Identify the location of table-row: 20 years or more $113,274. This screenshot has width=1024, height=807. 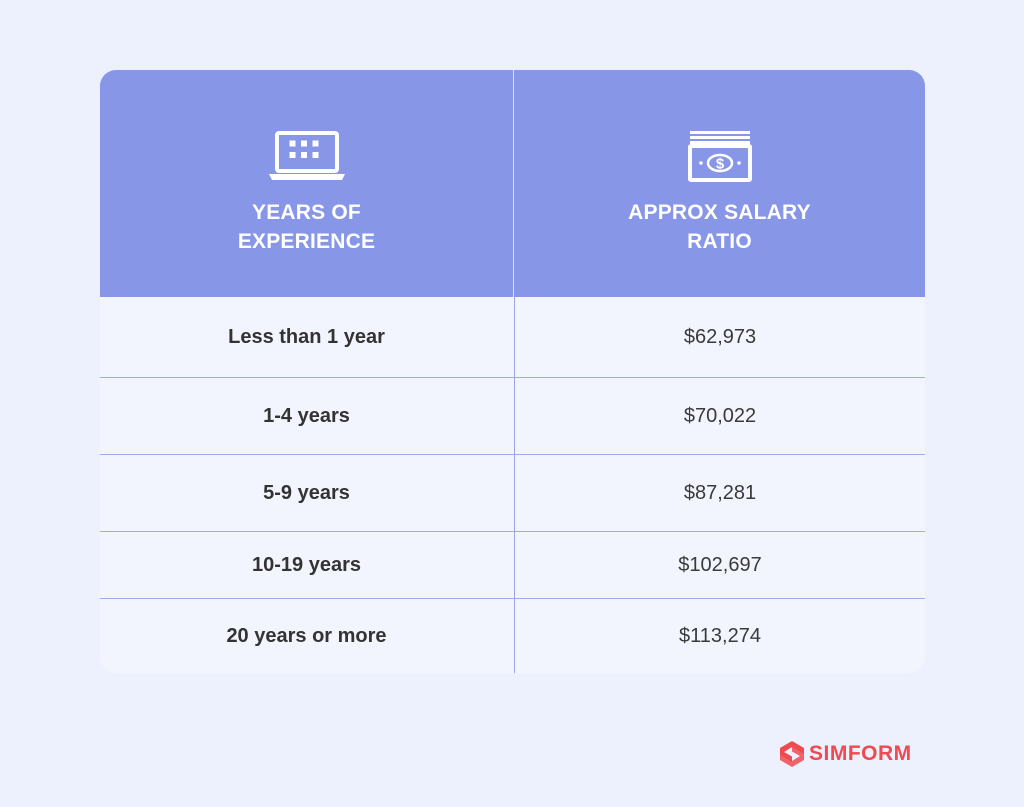
(512, 636).